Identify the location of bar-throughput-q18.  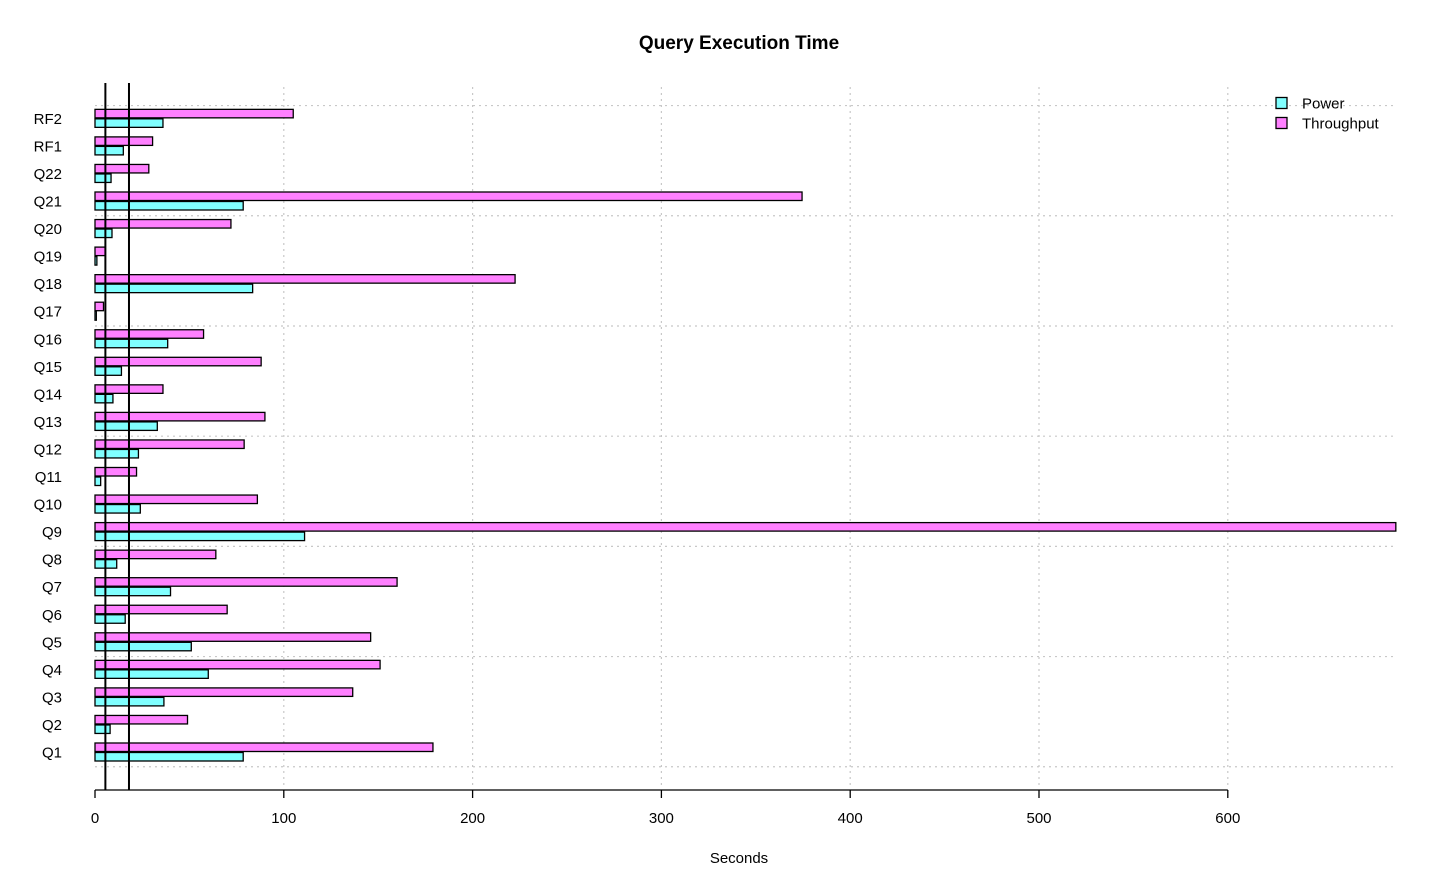
(305, 278).